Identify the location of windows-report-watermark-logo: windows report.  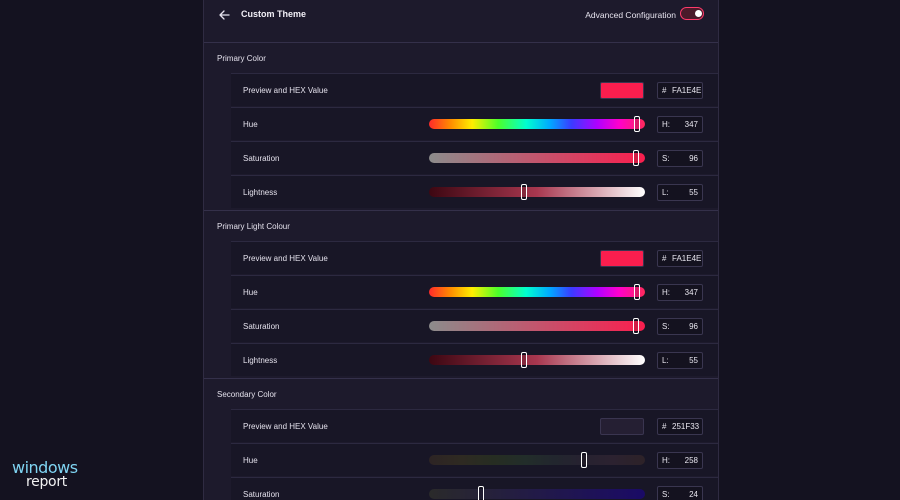
(55, 475).